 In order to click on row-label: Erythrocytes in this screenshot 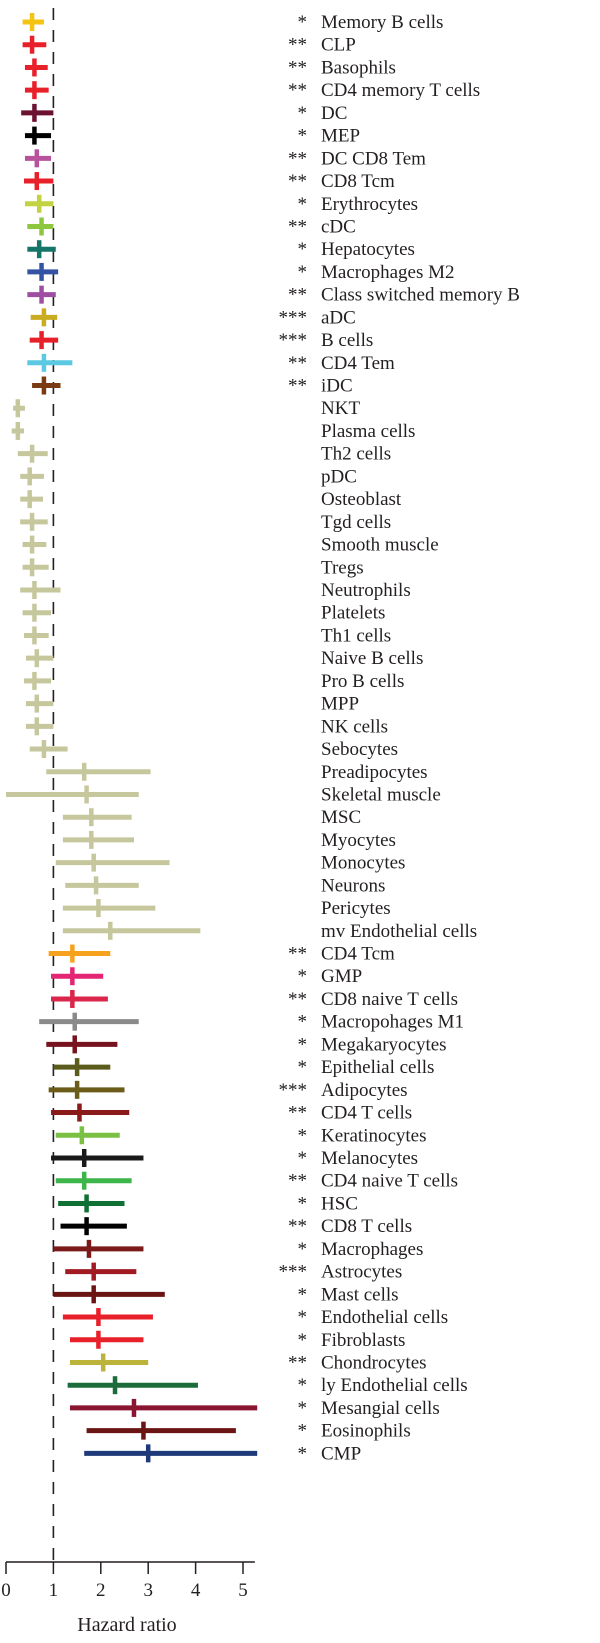, I will do `click(369, 204)`.